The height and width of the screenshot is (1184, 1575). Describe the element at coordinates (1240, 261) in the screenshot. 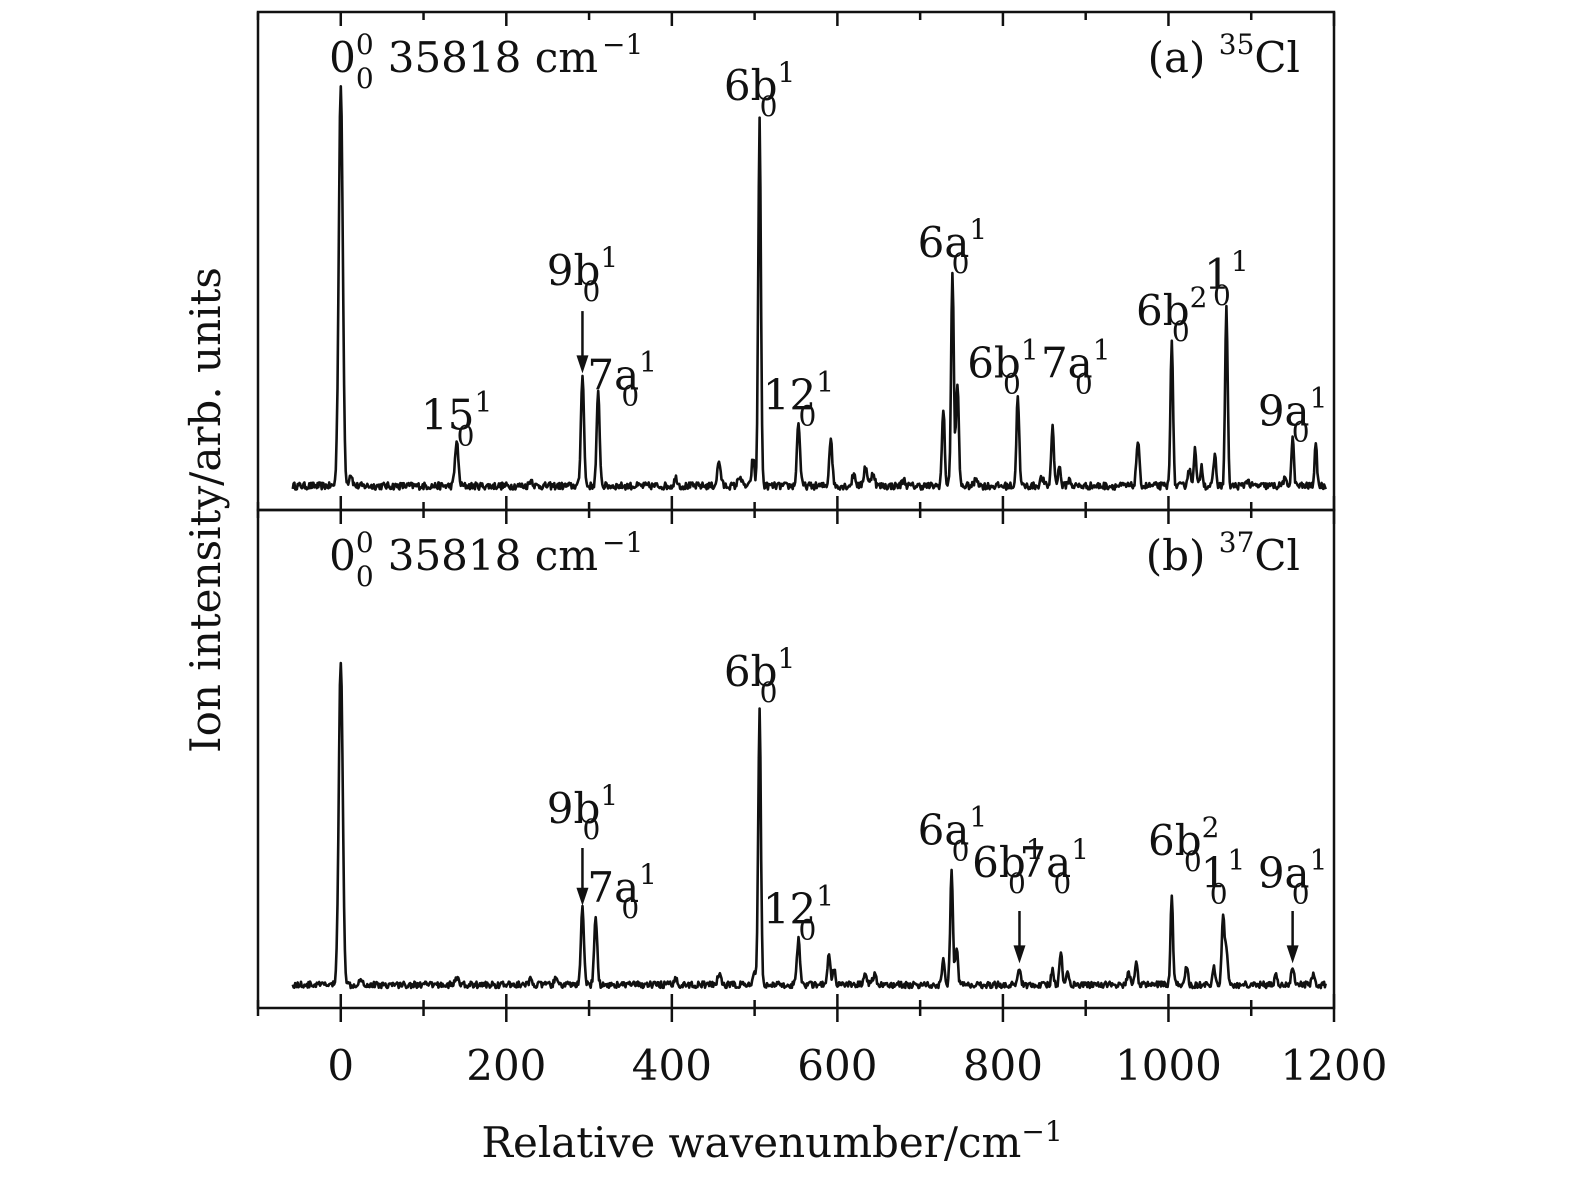

I see `panel-a-label-9-sup: 1` at that location.